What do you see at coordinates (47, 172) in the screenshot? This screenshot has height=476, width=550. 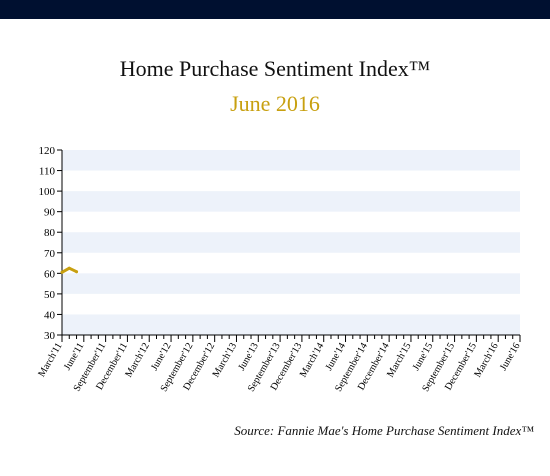 I see `y-tick-label: 110` at bounding box center [47, 172].